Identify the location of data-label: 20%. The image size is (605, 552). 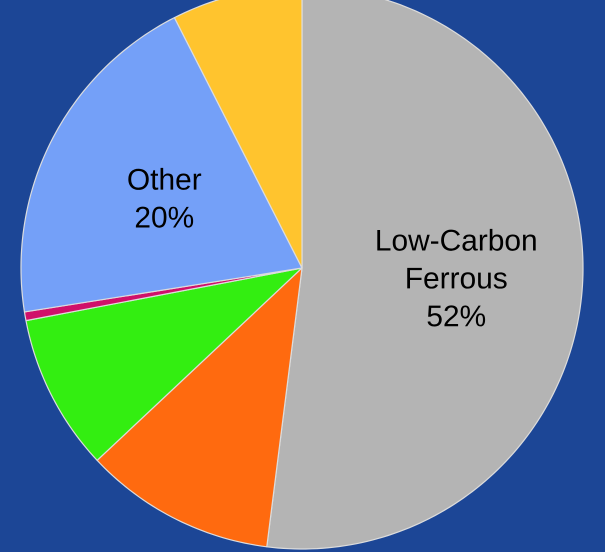
(165, 217).